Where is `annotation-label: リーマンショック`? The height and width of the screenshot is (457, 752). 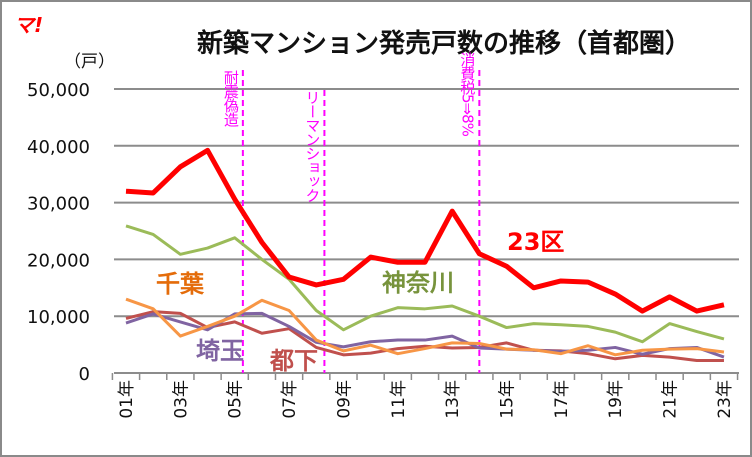
annotation-label: リーマンショック is located at coordinates (312, 146).